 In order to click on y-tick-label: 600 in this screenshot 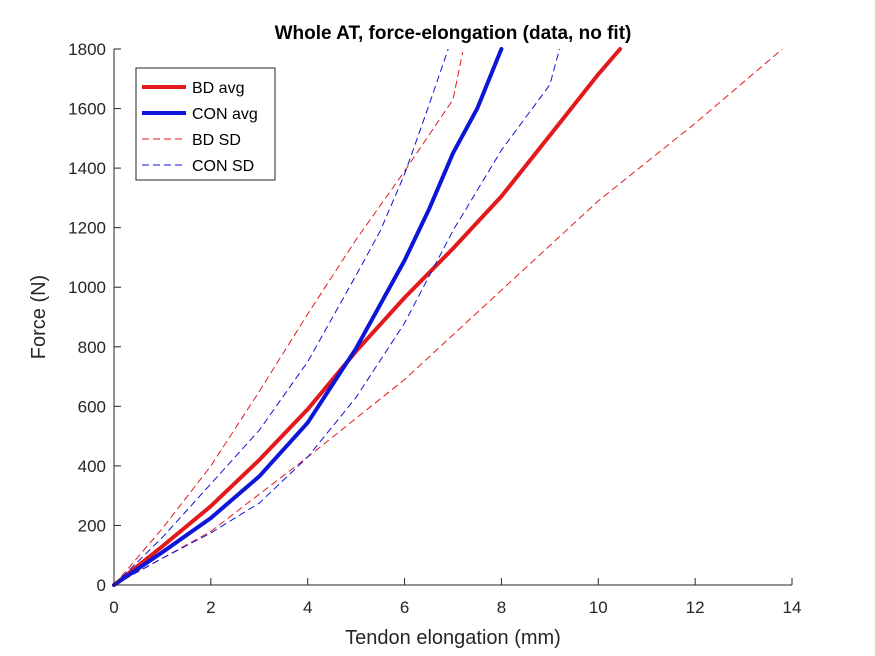, I will do `click(92, 406)`.